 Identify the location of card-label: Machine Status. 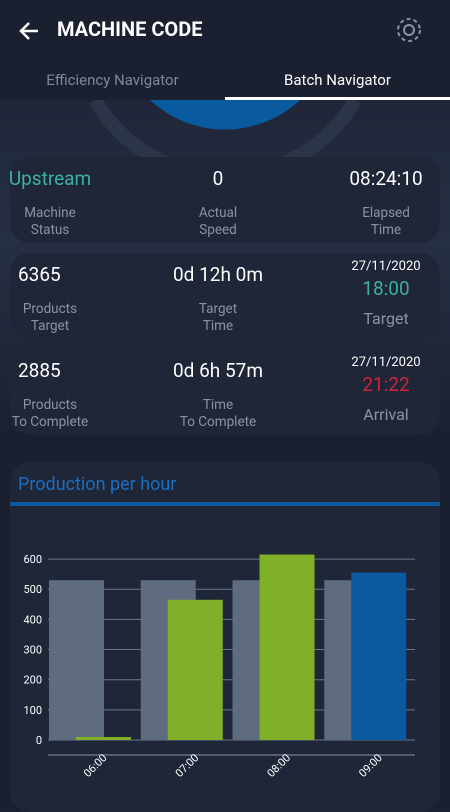
(65, 222).